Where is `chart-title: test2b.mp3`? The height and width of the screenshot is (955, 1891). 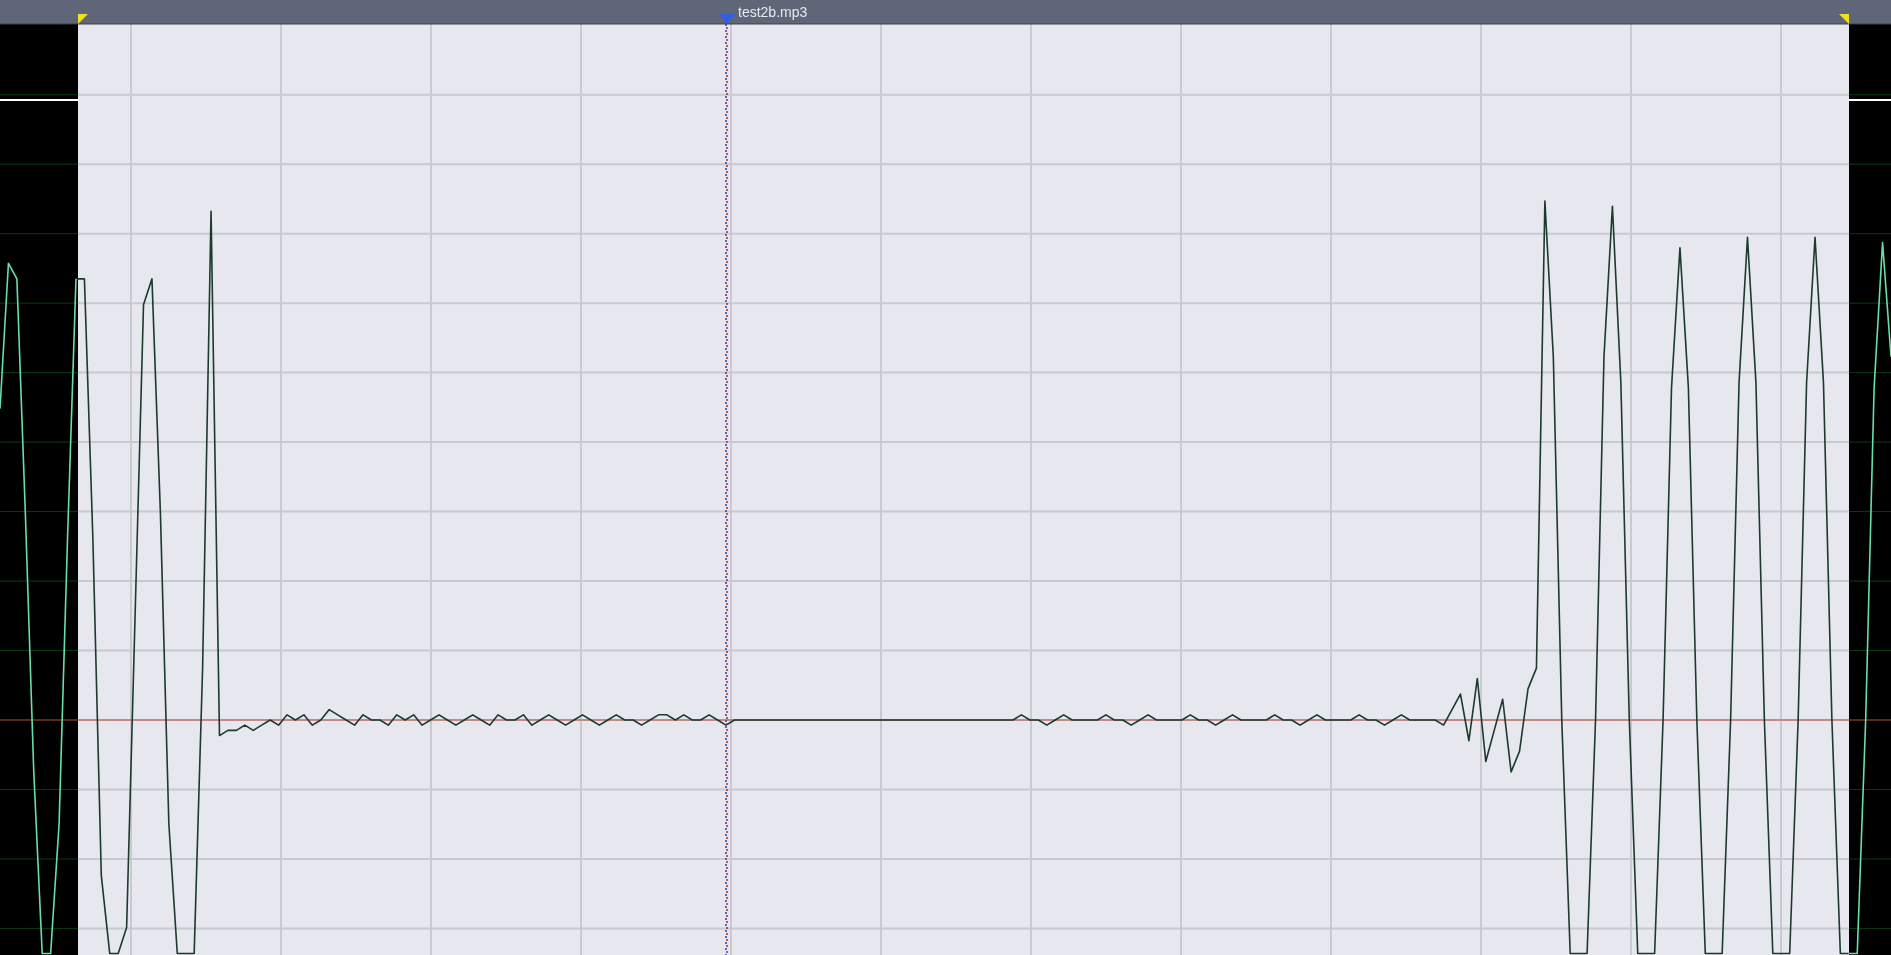
chart-title: test2b.mp3 is located at coordinates (773, 12).